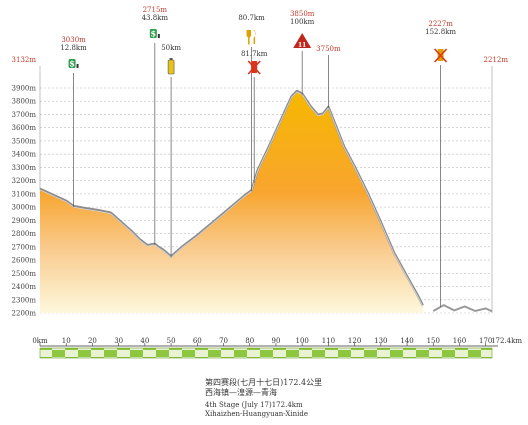  What do you see at coordinates (440, 24) in the screenshot?
I see `annotation-height-label: 2227m` at bounding box center [440, 24].